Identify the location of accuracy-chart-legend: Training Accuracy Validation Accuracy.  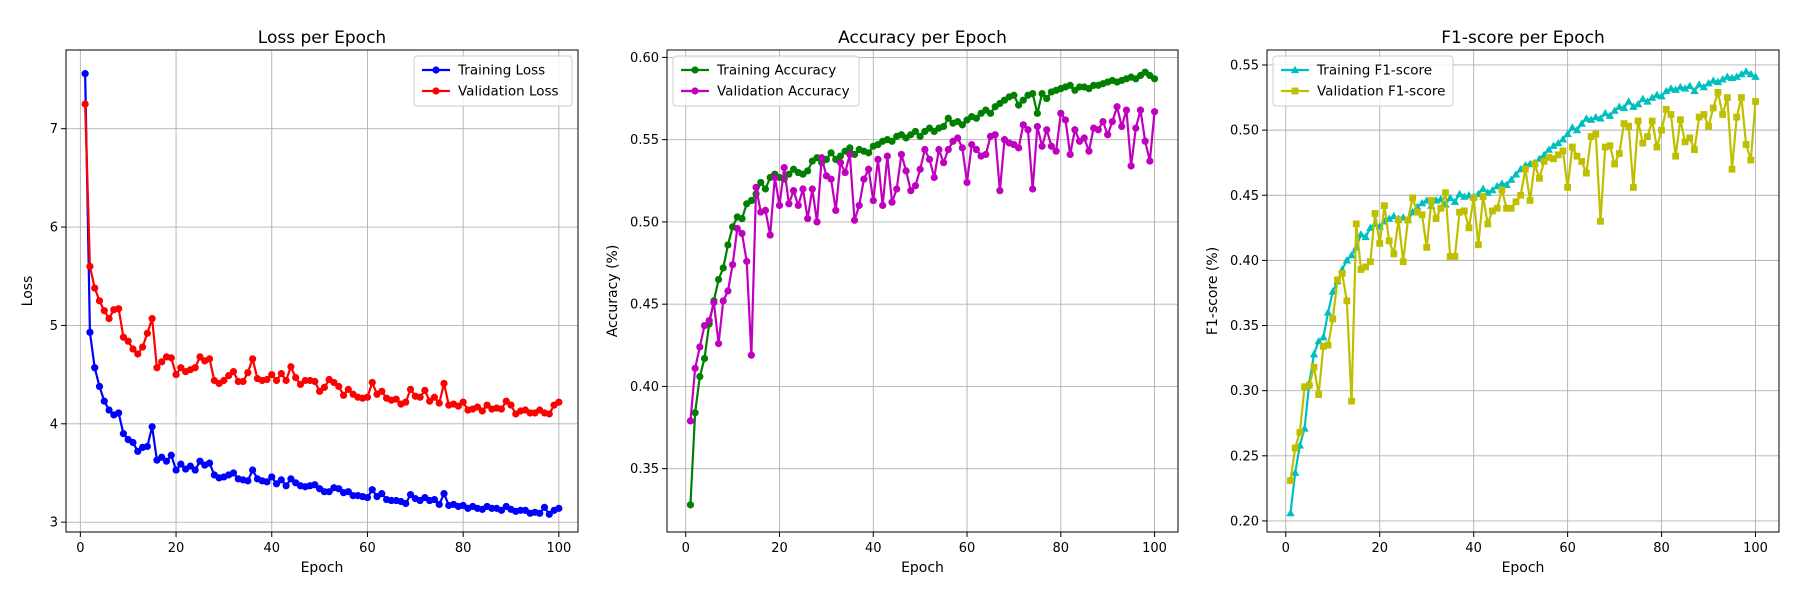
(766, 81).